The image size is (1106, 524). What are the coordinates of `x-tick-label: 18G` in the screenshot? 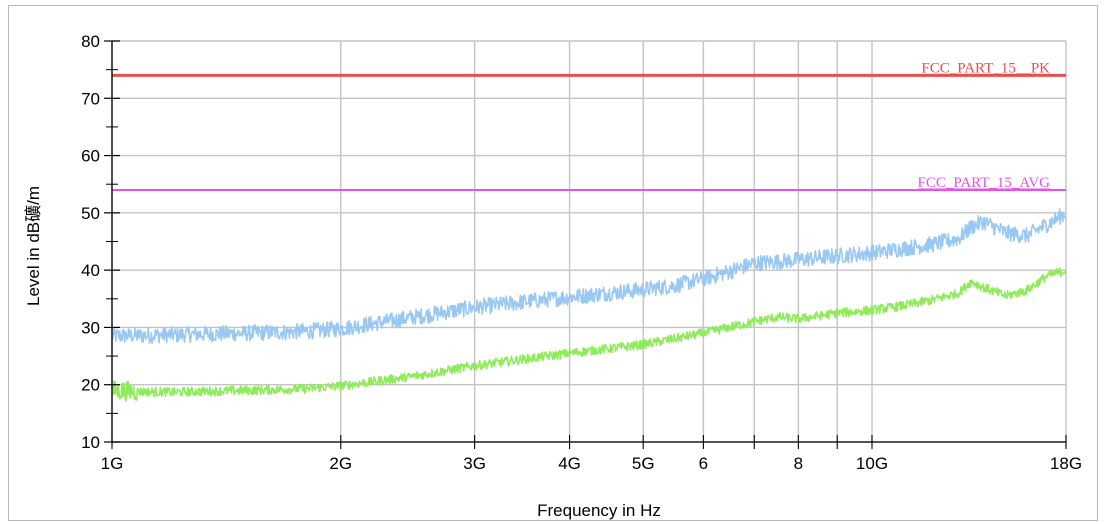 It's located at (1066, 463).